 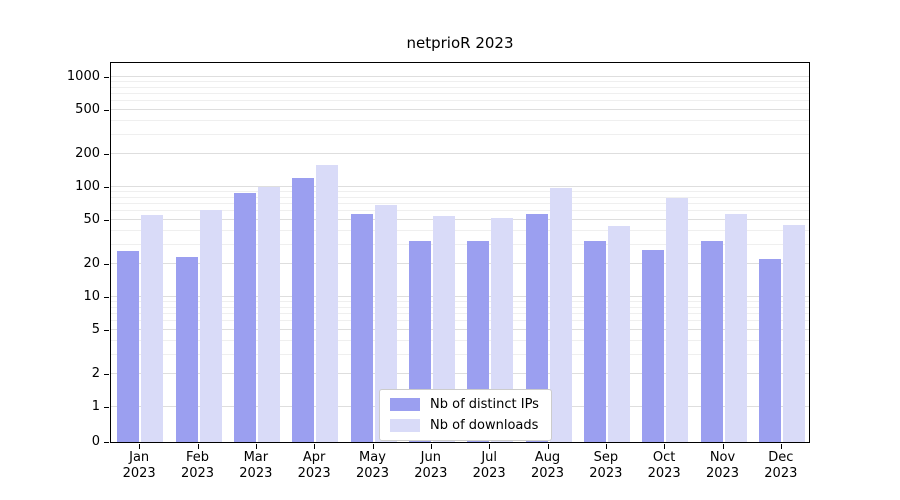 I want to click on x-tick-label-line: Jan, so click(x=139, y=457).